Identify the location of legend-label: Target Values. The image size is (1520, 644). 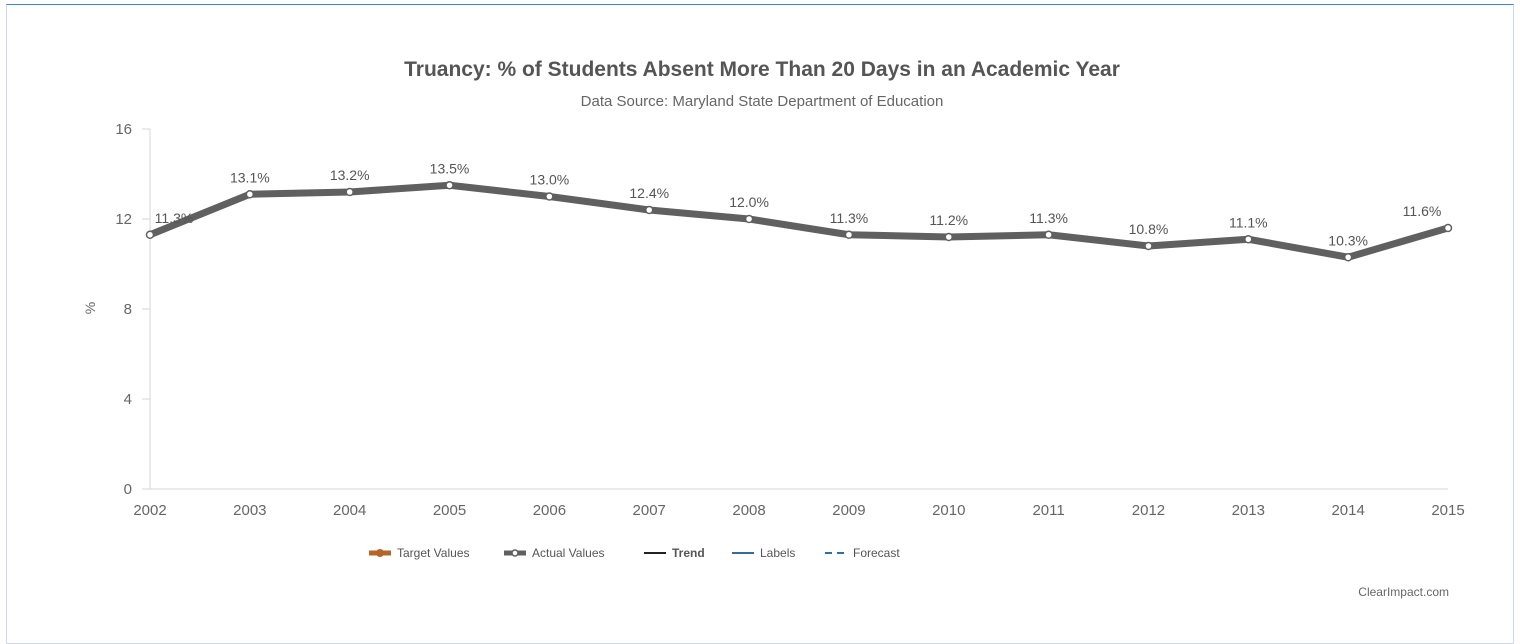
(433, 553).